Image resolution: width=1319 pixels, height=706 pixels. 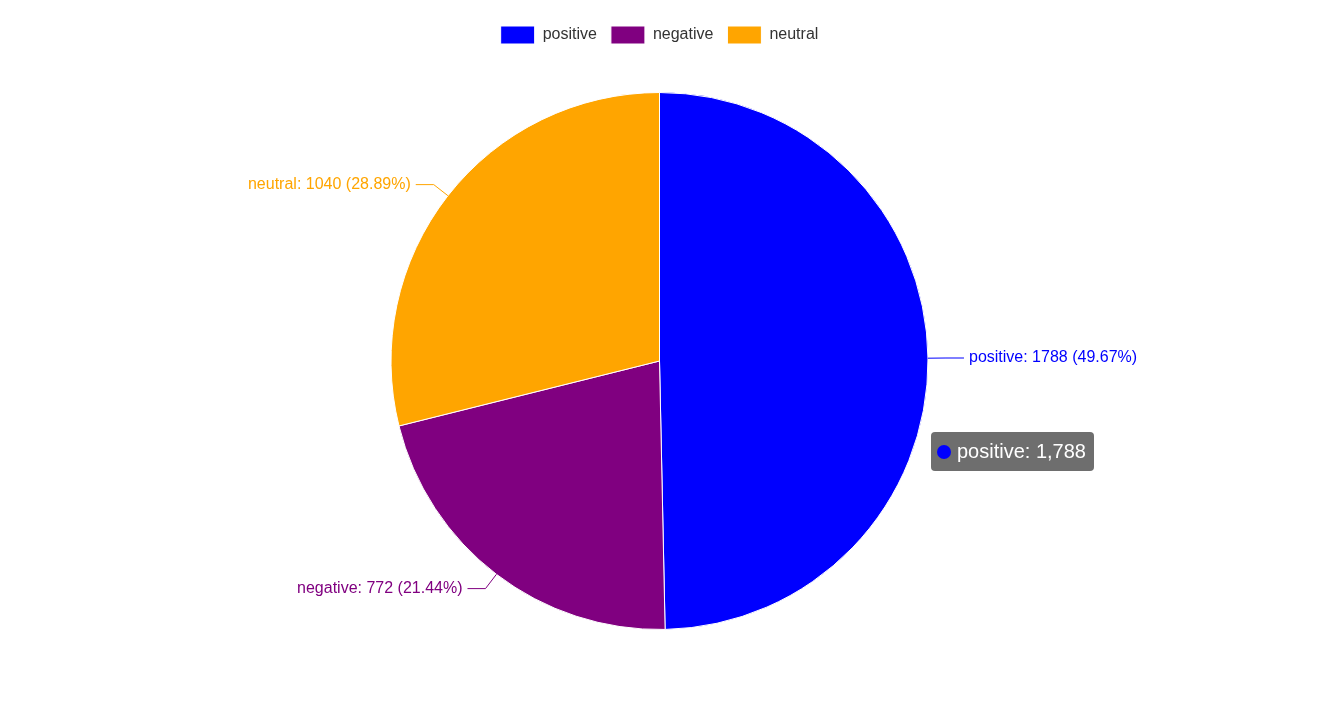 I want to click on legend-label: negative, so click(x=683, y=34).